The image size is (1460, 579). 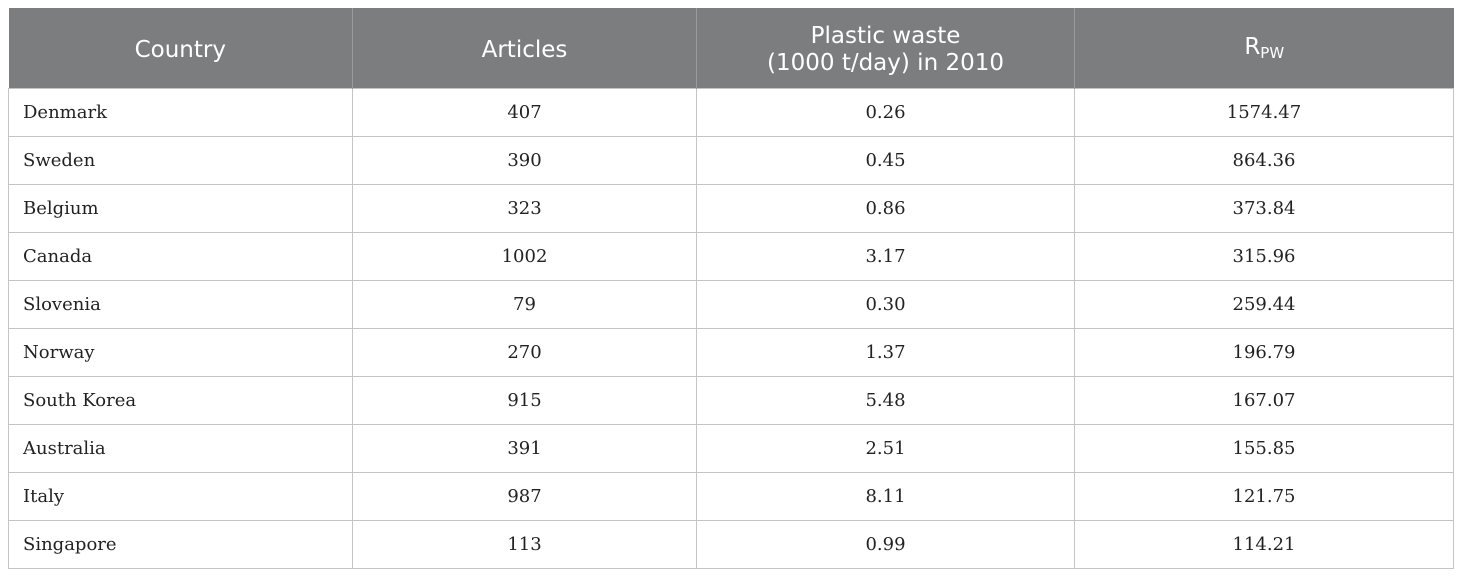 What do you see at coordinates (885, 352) in the screenshot?
I see `plastic-waste-cell: 1.37` at bounding box center [885, 352].